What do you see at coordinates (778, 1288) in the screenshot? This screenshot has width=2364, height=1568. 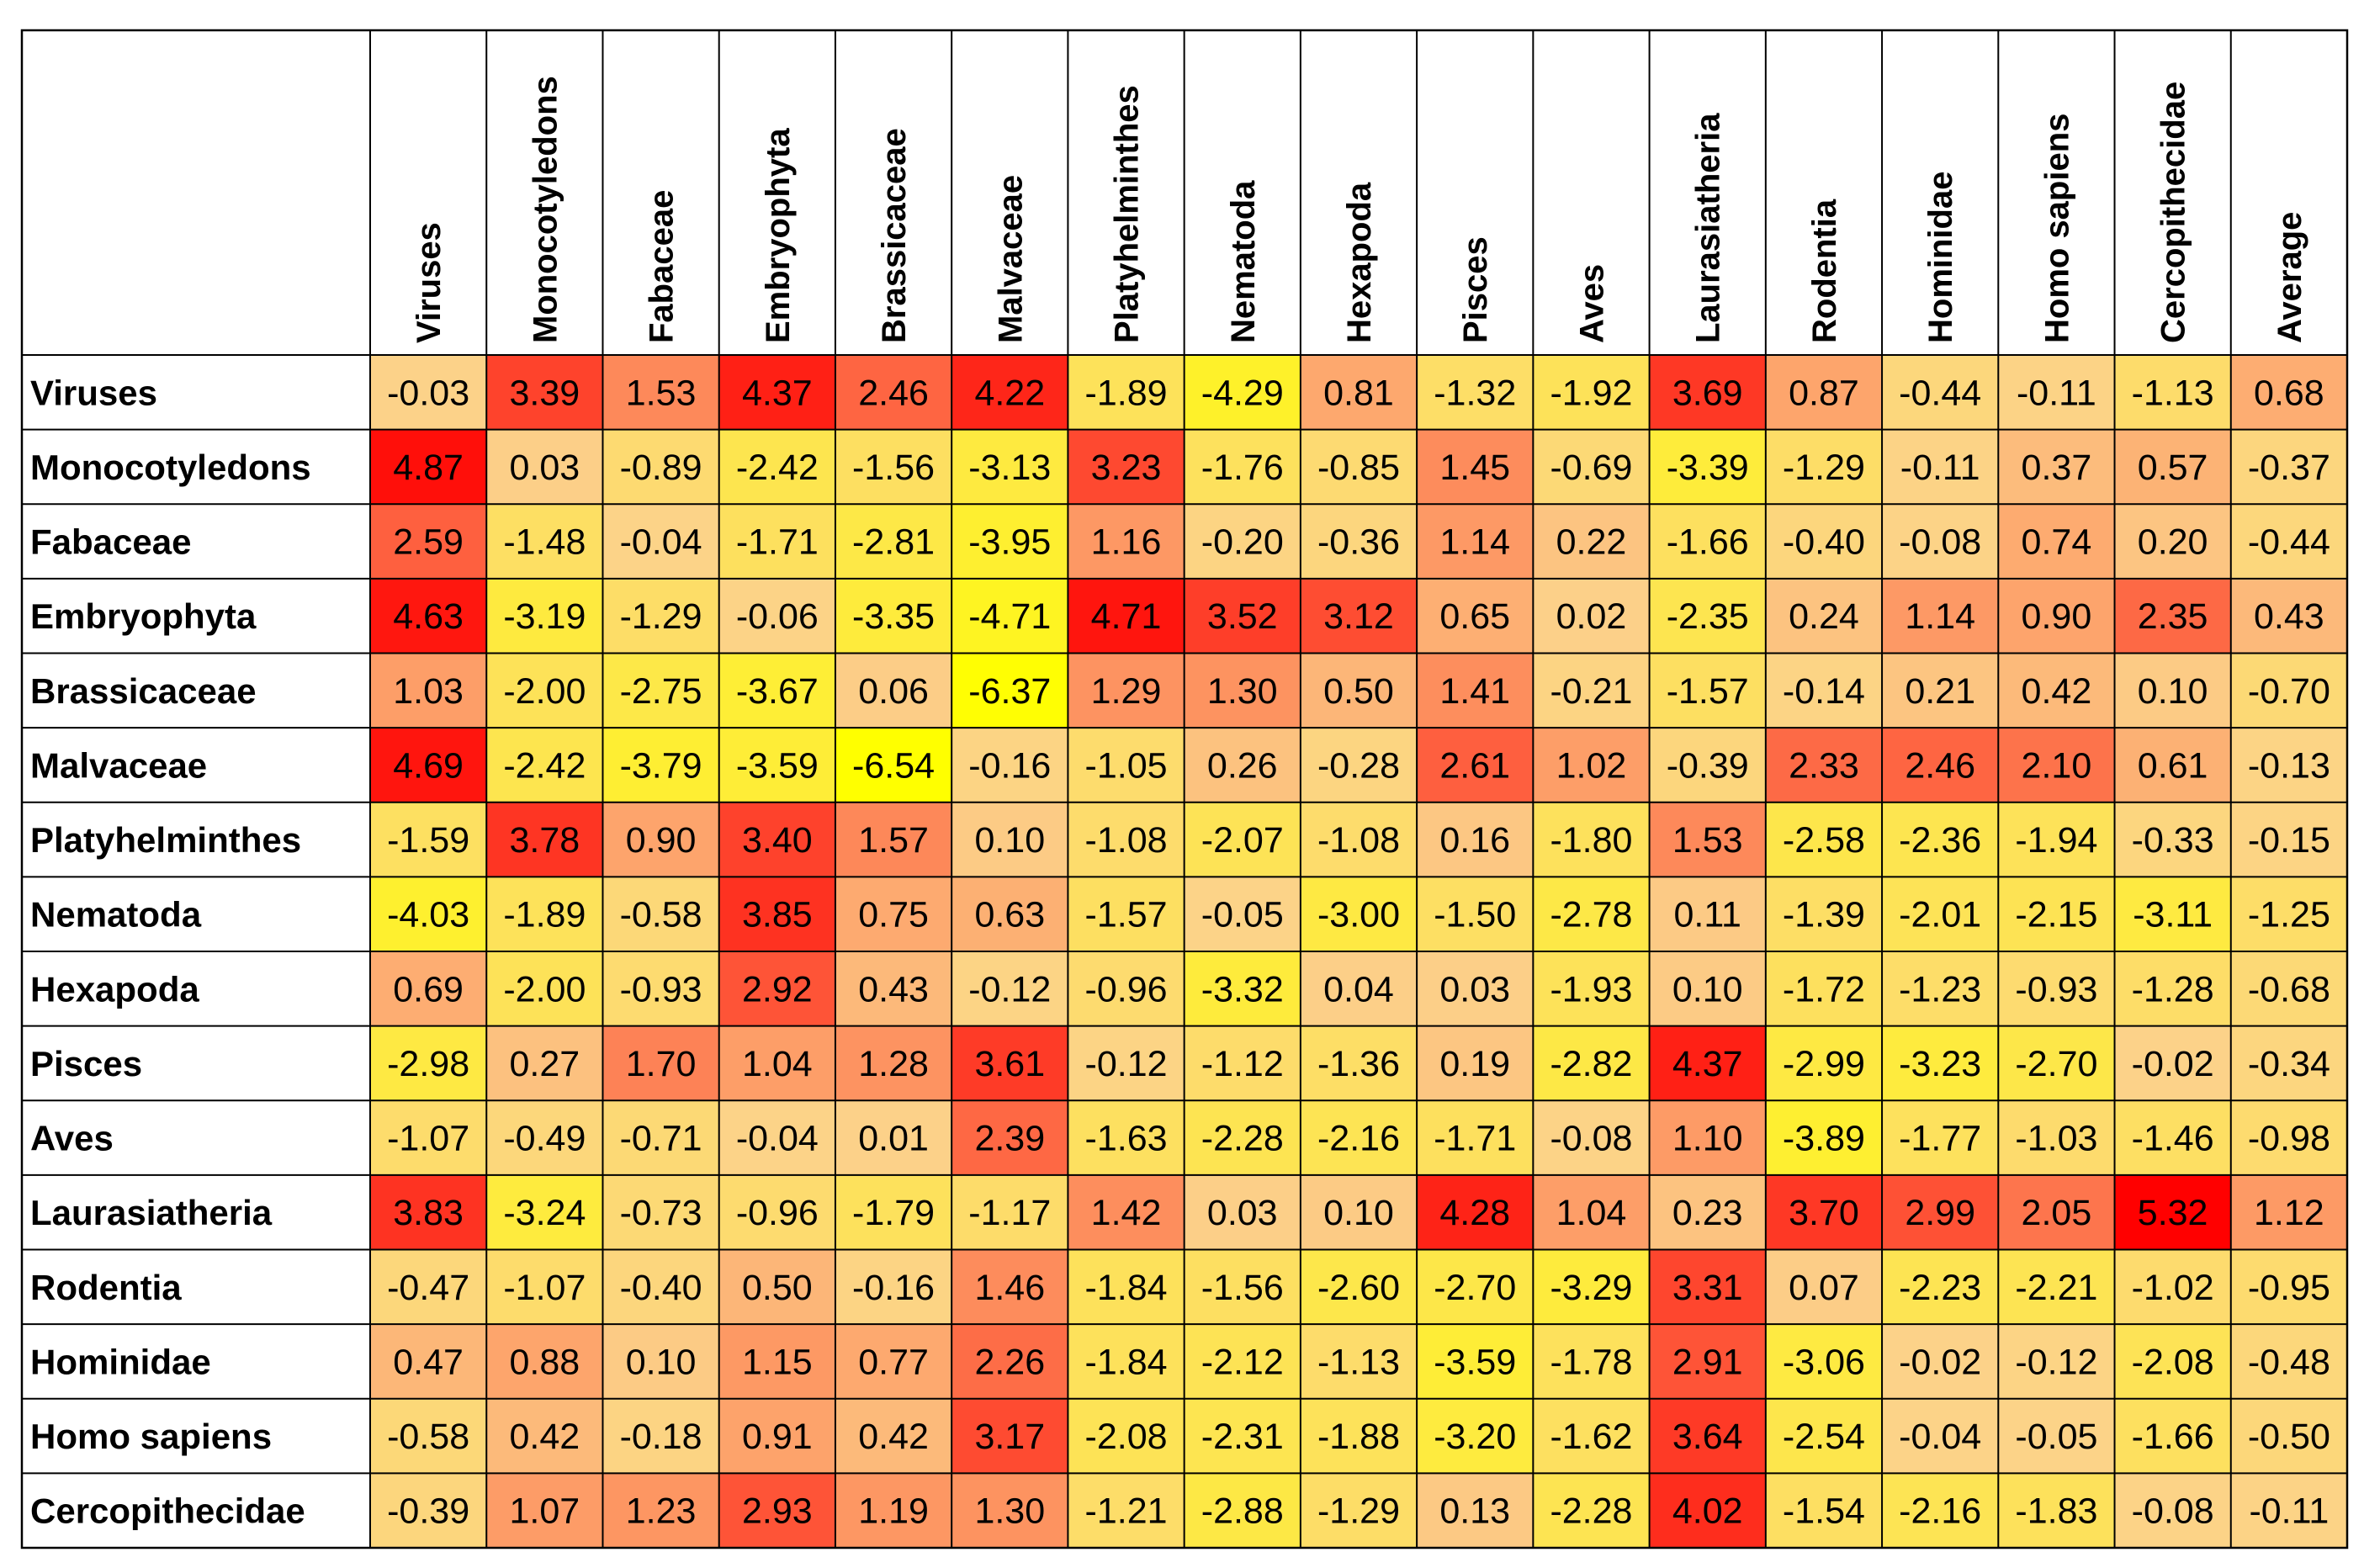 I see `cell-value: 0.50` at bounding box center [778, 1288].